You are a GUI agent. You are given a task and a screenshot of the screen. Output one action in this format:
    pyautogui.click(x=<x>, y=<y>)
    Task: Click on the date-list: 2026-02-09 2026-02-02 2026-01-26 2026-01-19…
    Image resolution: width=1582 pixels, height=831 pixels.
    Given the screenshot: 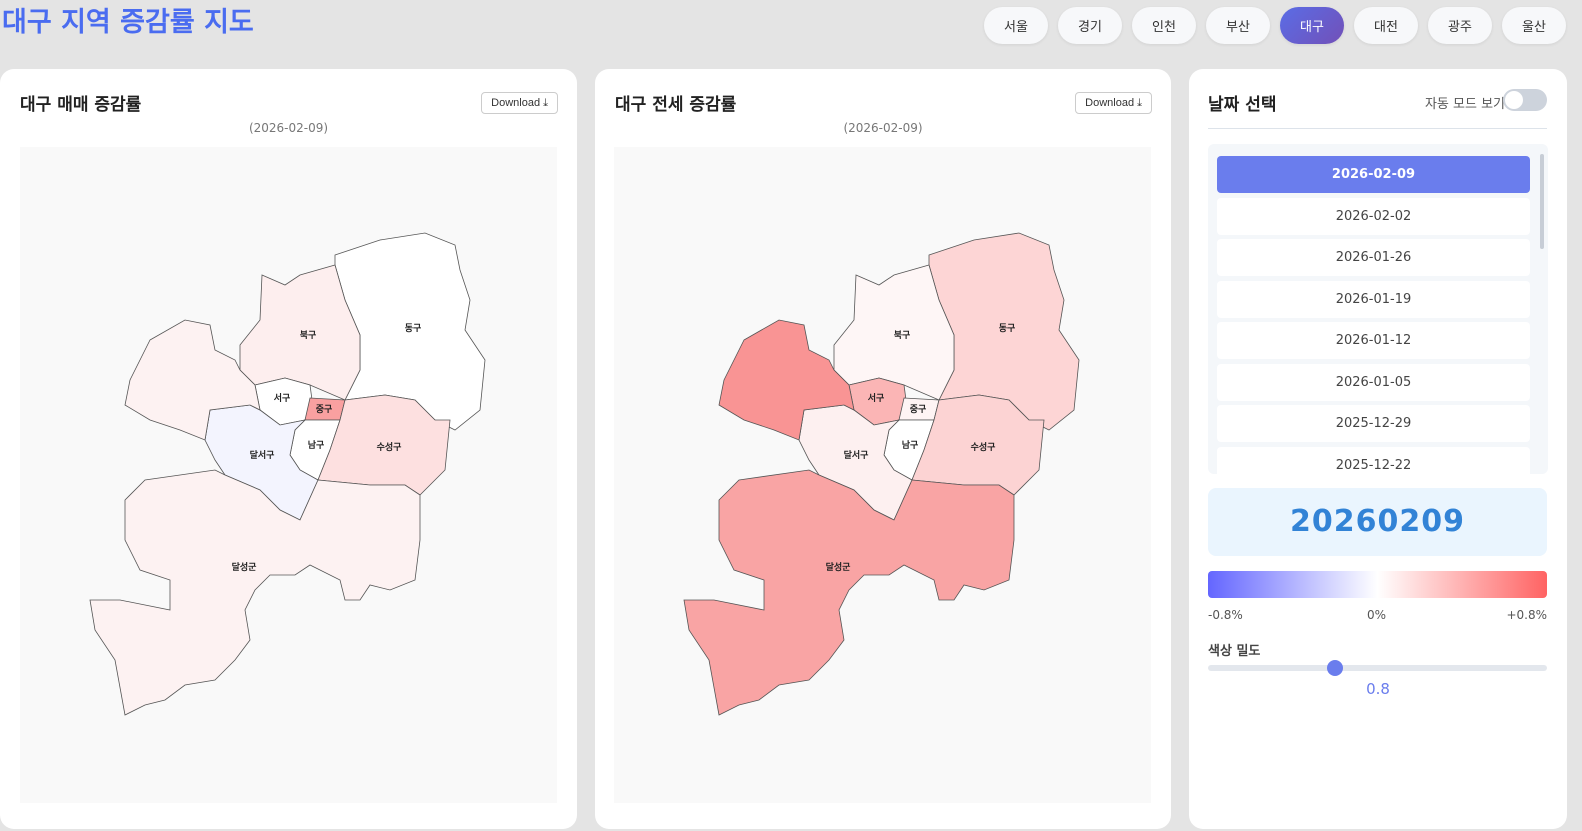 What is the action you would take?
    pyautogui.click(x=1378, y=309)
    